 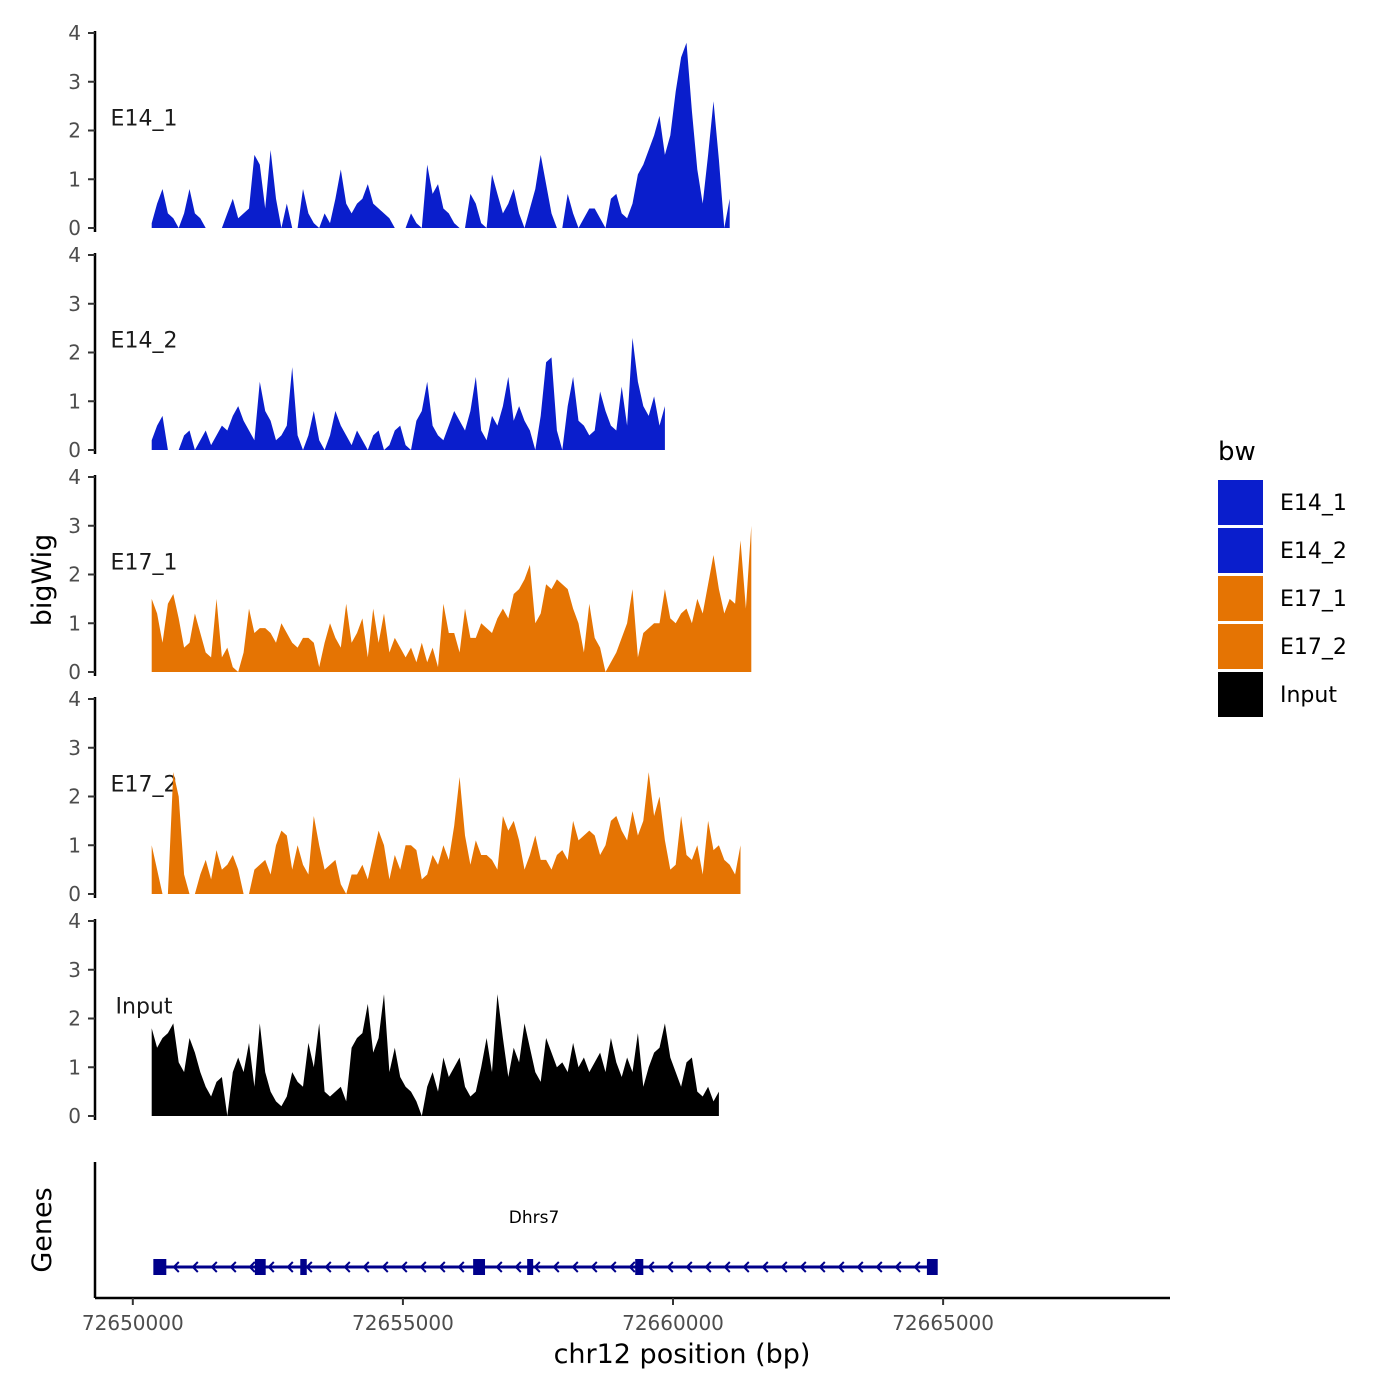 I want to click on gene-Dhrs7: Dhrs7, so click(x=545, y=1241).